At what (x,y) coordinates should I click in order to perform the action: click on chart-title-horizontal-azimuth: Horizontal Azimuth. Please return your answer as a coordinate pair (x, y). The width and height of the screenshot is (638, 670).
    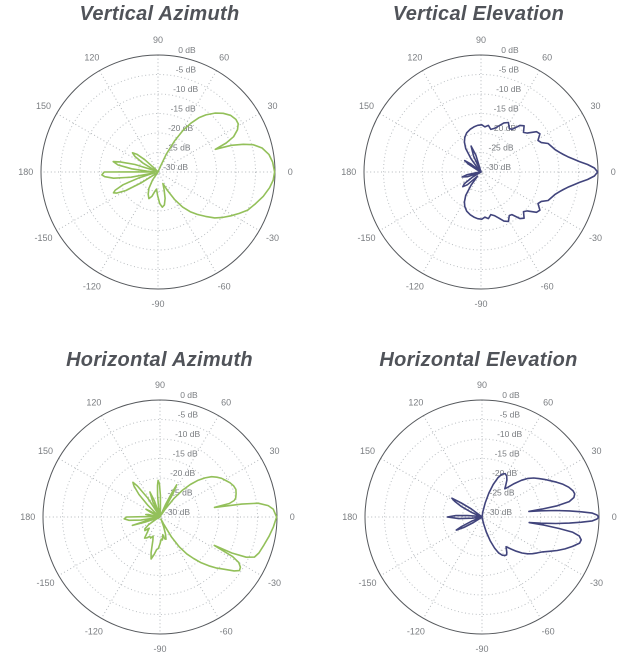
    Looking at the image, I should click on (159, 360).